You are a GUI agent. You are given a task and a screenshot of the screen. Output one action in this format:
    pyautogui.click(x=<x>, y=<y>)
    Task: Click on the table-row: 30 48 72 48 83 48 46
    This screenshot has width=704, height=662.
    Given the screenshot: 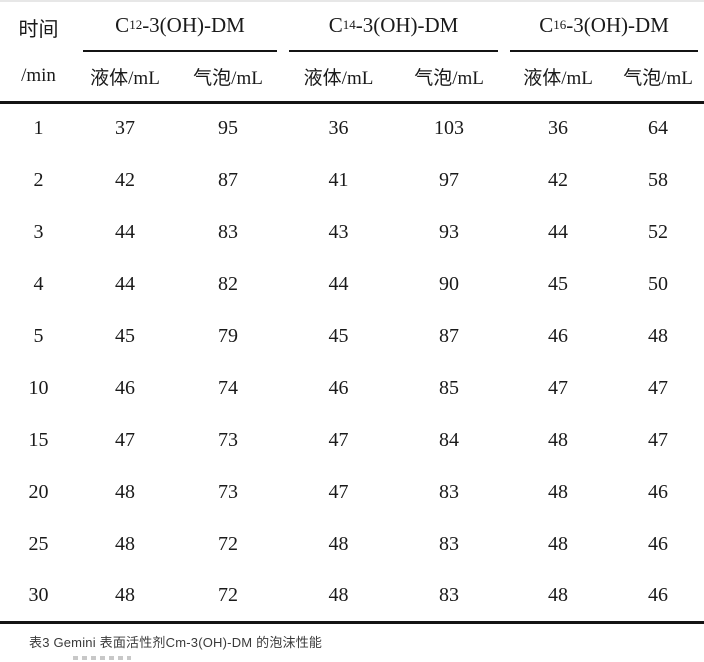 What is the action you would take?
    pyautogui.click(x=352, y=597)
    